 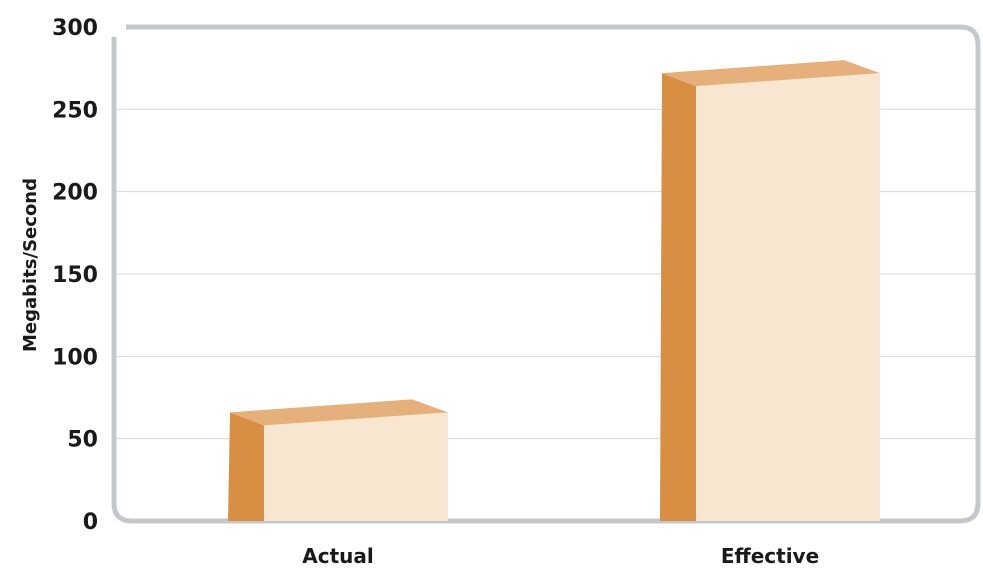 What do you see at coordinates (75, 193) in the screenshot?
I see `y-tick-label: 200` at bounding box center [75, 193].